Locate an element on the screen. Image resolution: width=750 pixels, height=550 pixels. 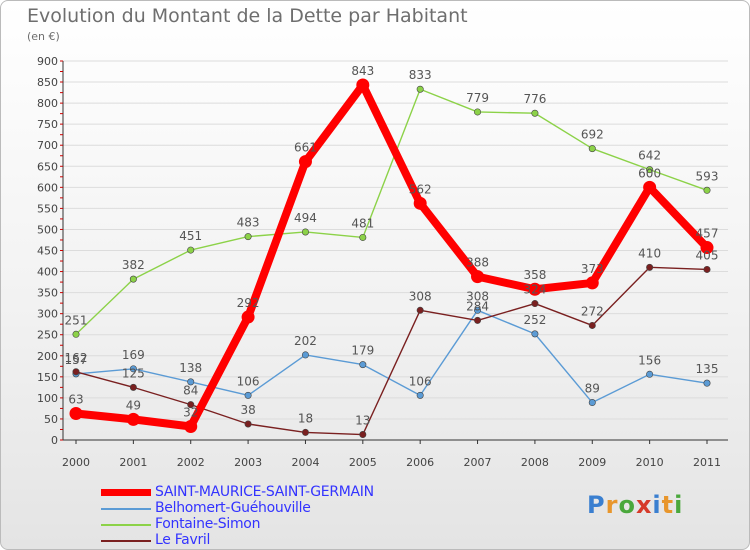
data-label: 308 is located at coordinates (420, 296).